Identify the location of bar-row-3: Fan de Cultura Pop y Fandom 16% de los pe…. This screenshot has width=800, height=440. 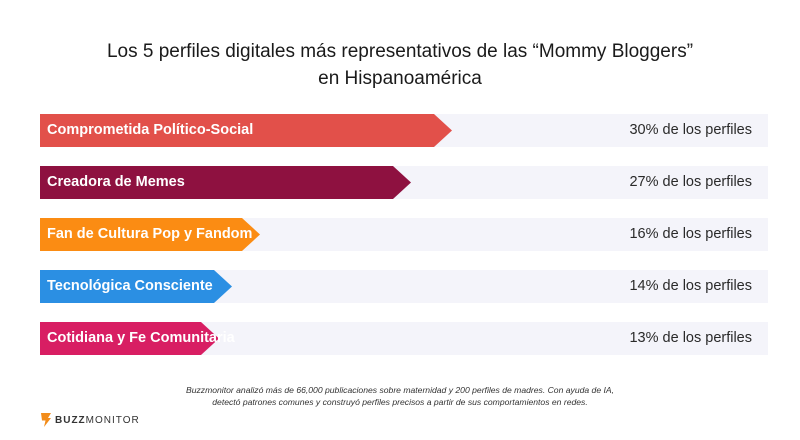
(404, 234).